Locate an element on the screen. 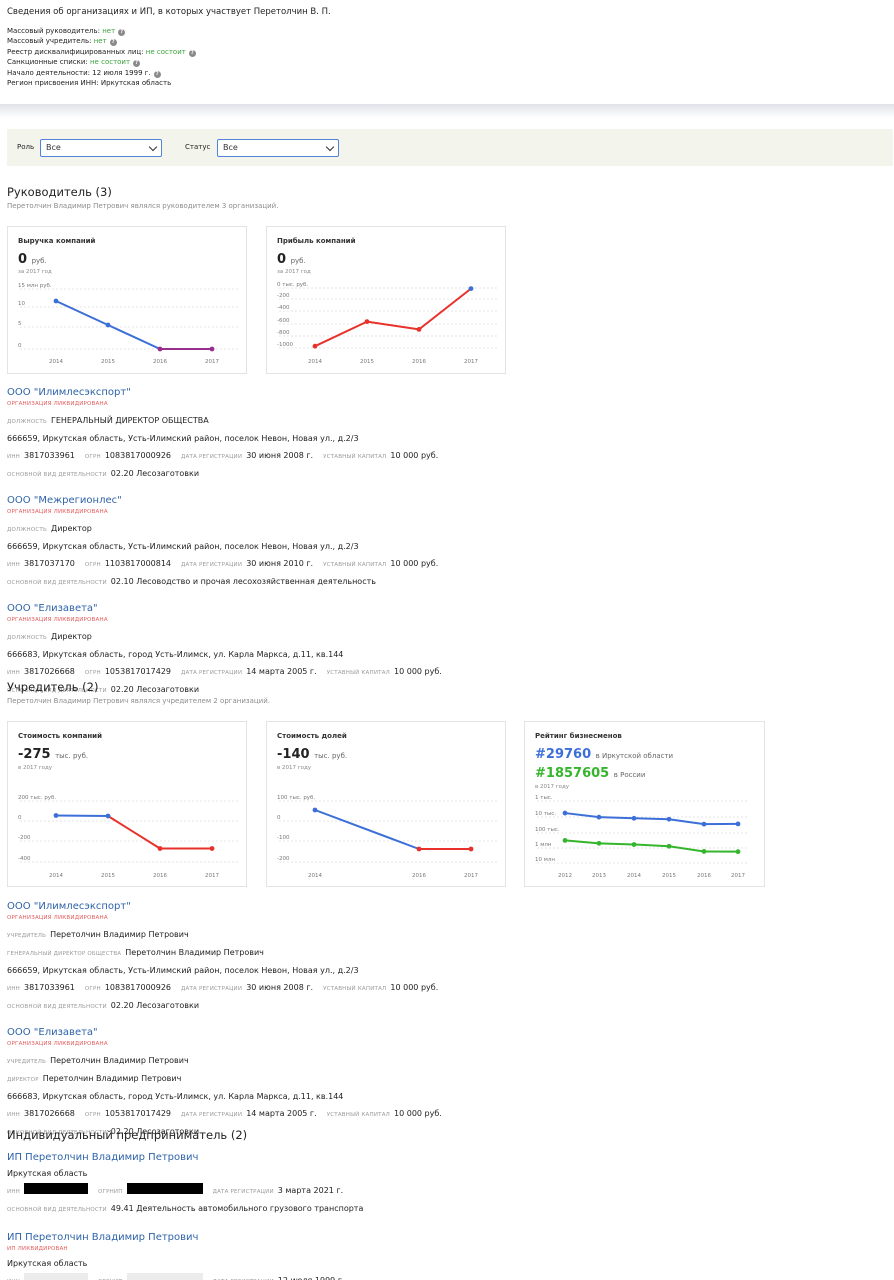  ogrn-value: 1103817000814 is located at coordinates (138, 563).